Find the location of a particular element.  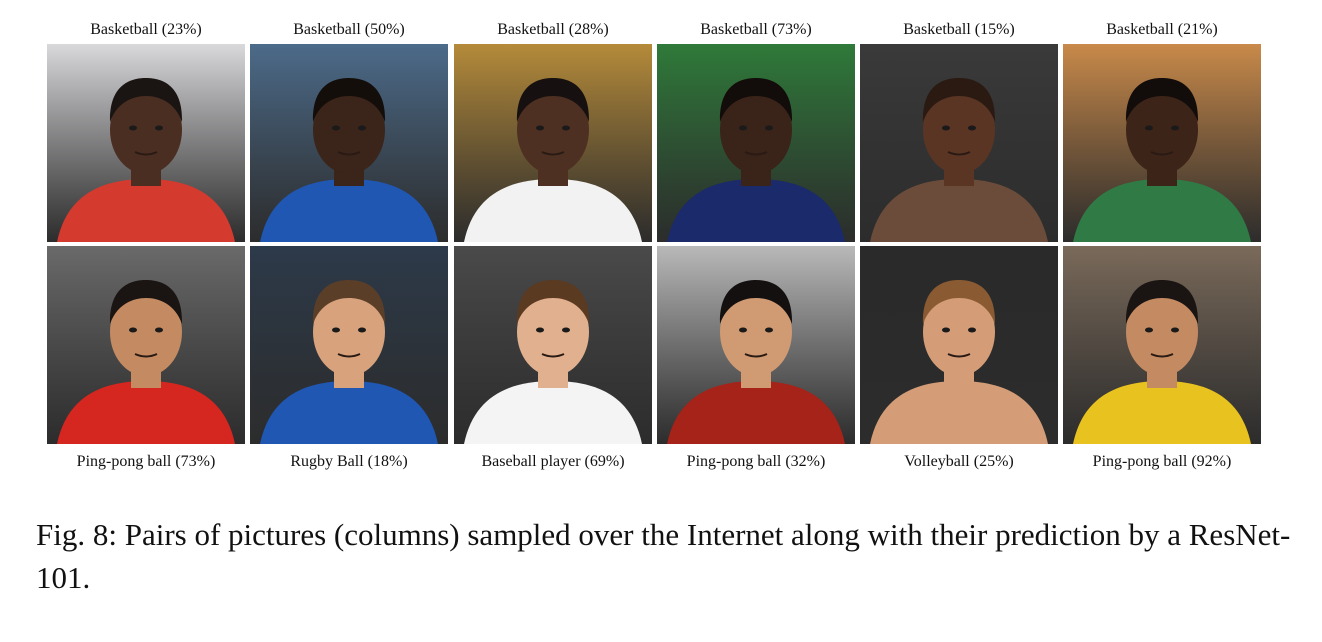

top-prediction-label: Basketball (28%) is located at coordinates (553, 29).